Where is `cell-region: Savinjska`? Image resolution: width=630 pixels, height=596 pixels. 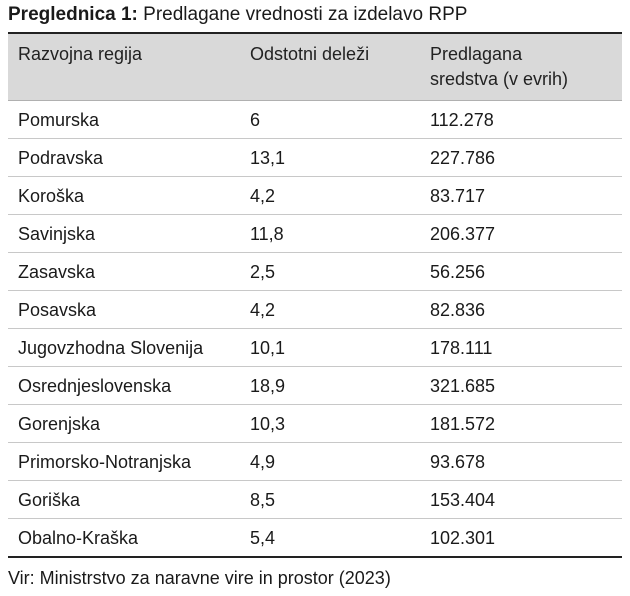 cell-region: Savinjska is located at coordinates (57, 234).